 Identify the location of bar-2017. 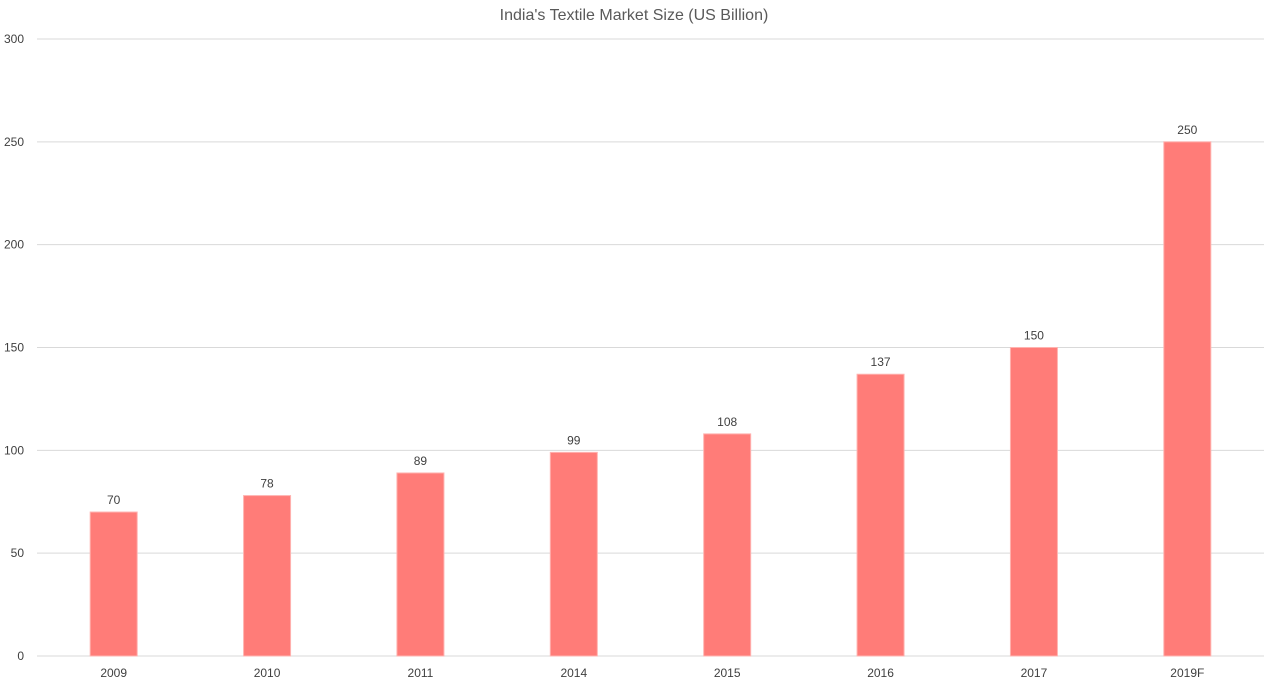
(1033, 502).